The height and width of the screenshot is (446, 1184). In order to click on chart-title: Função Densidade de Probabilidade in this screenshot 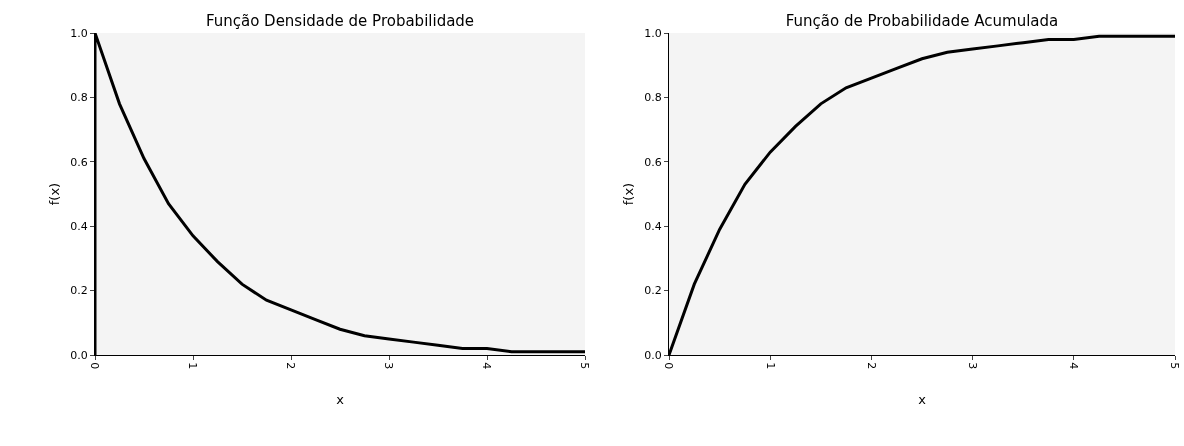, I will do `click(340, 21)`.